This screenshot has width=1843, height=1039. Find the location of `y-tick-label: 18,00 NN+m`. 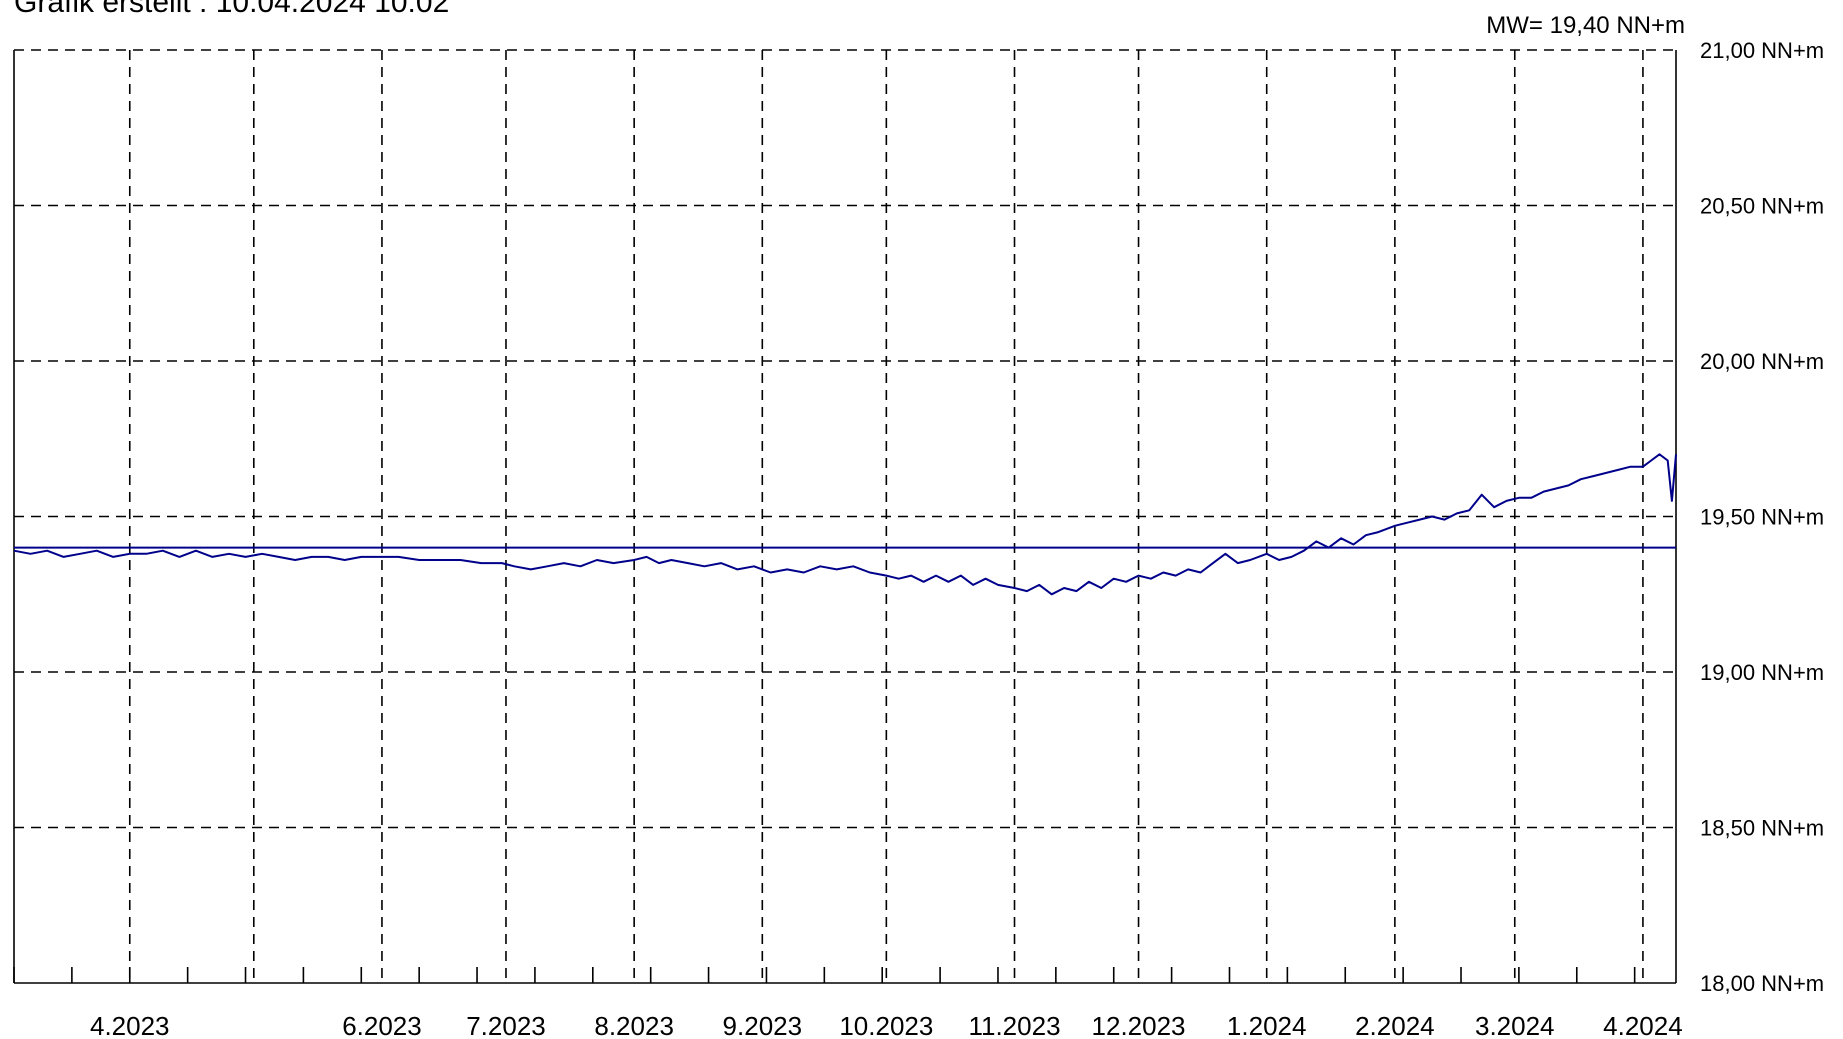

y-tick-label: 18,00 NN+m is located at coordinates (1762, 983).